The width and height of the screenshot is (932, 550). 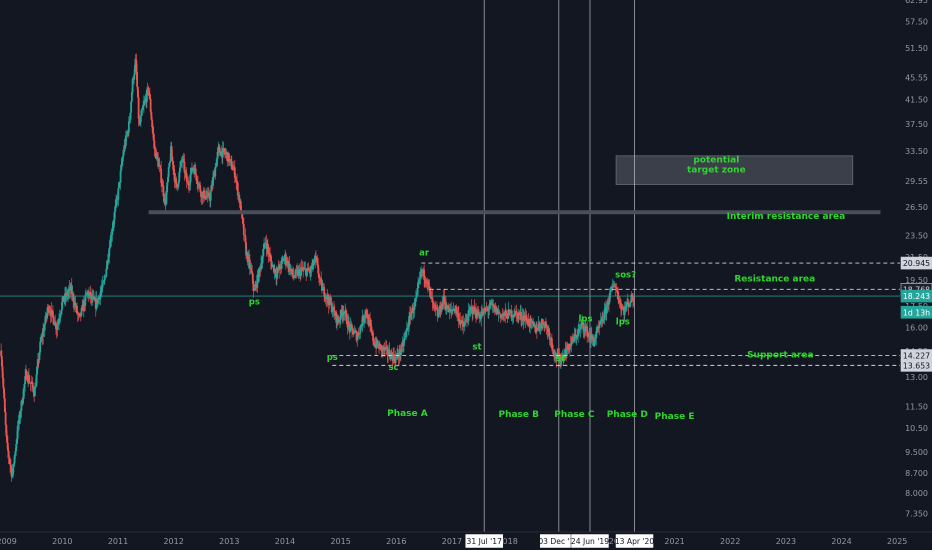 I want to click on chart-annotation: Interim resistance area, so click(x=786, y=217).